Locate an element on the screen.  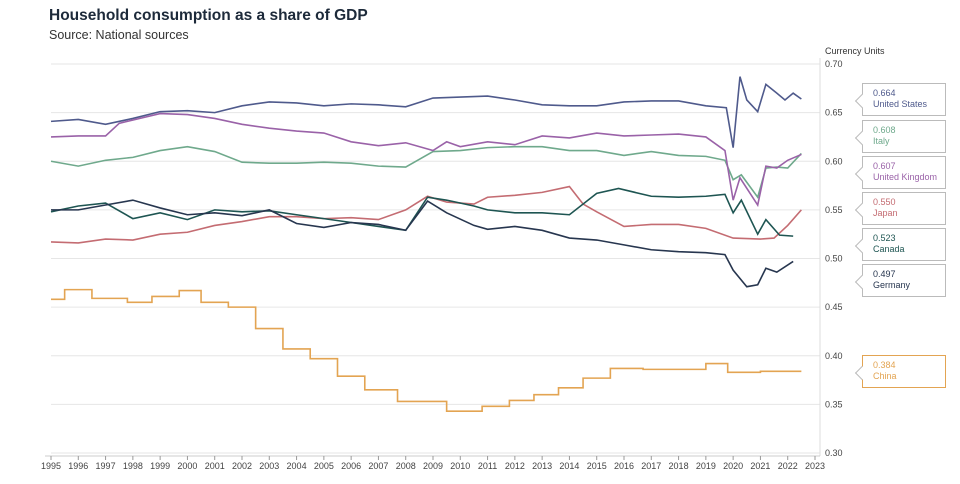
series-name: United Kingdom is located at coordinates (905, 177).